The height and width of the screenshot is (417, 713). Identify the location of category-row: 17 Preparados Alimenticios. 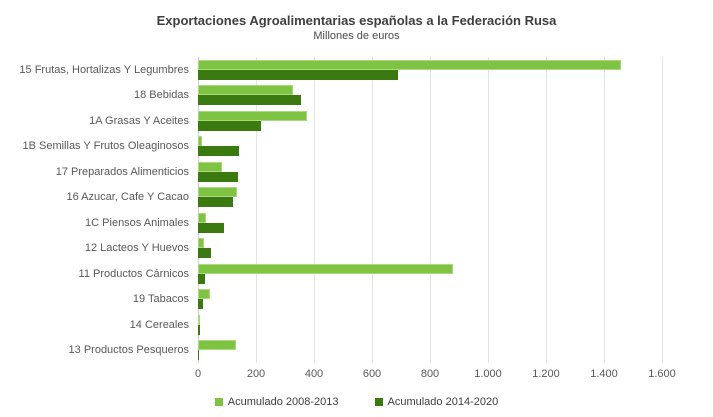
(356, 172).